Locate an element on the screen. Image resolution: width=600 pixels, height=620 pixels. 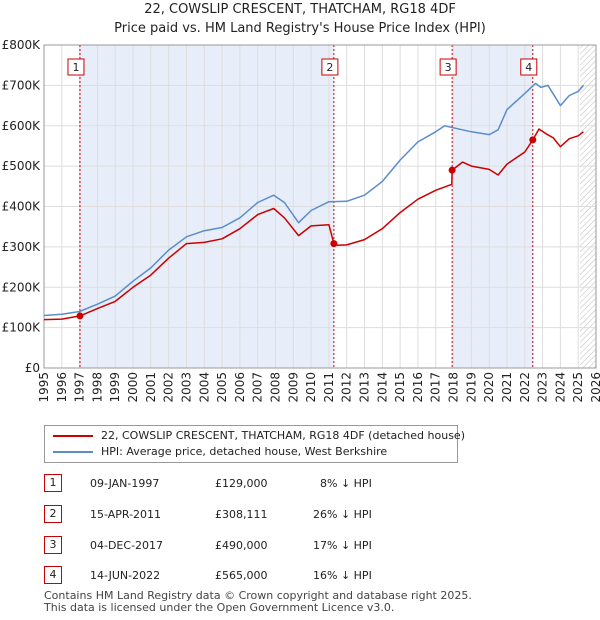
sale-label: 4 is located at coordinates (528, 67).